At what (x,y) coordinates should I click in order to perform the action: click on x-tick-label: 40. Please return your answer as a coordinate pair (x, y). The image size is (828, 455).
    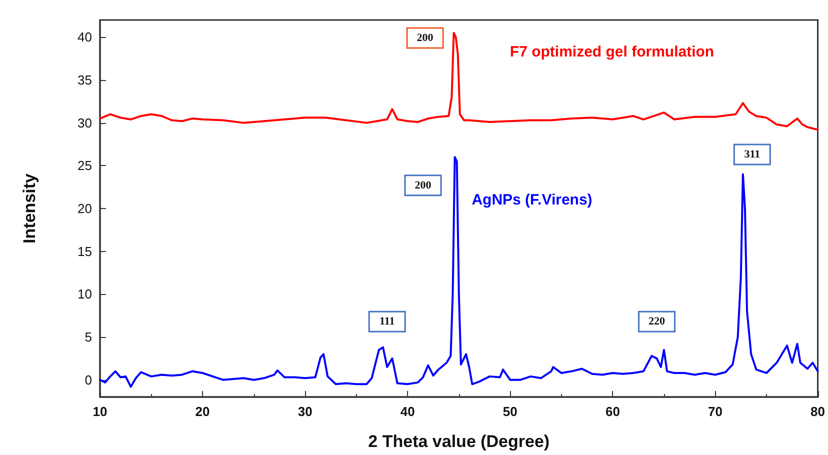
    Looking at the image, I should click on (407, 411).